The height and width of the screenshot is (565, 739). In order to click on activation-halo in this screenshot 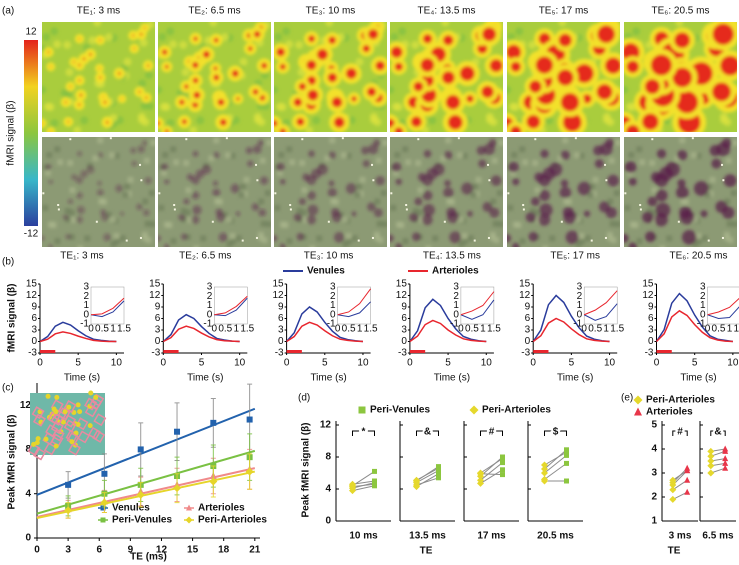, I will do `click(282, 128)`.